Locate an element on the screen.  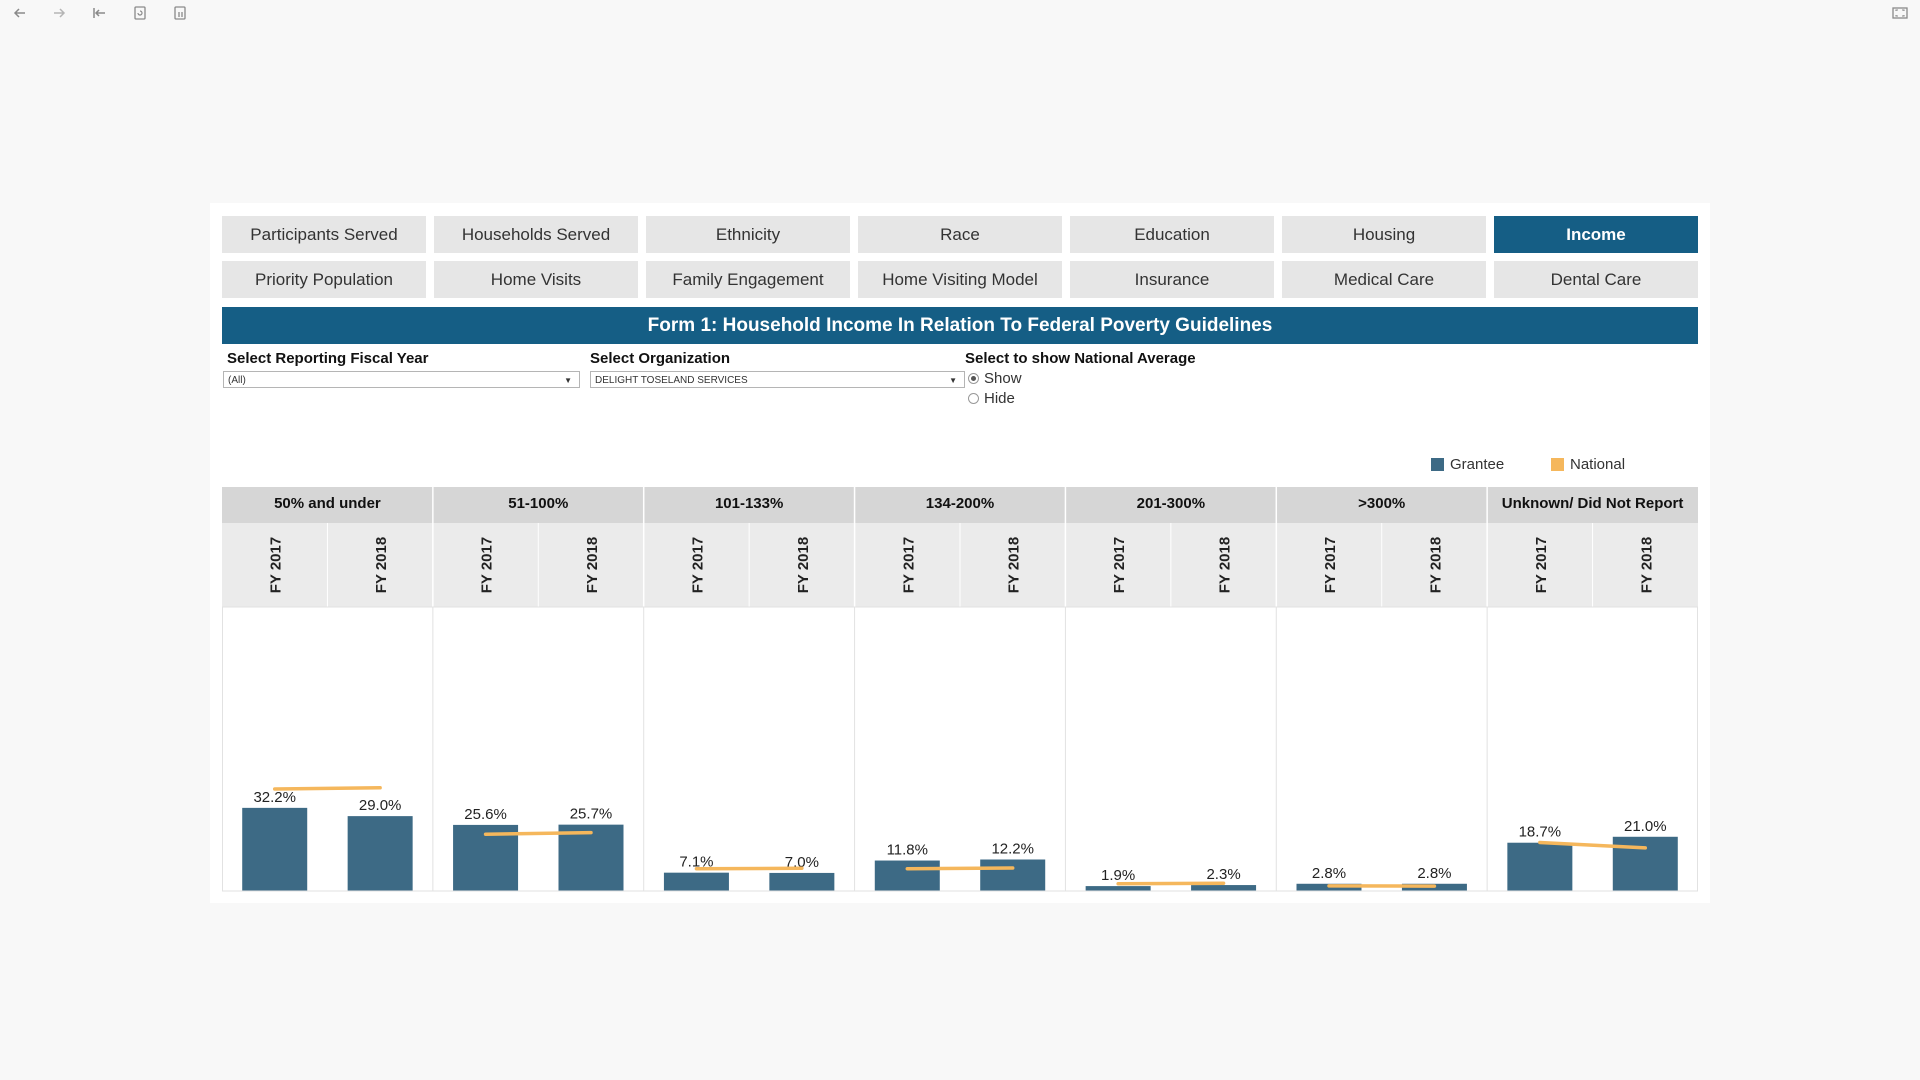
group-header-label: Unknown/ Did Not Report is located at coordinates (1593, 503).